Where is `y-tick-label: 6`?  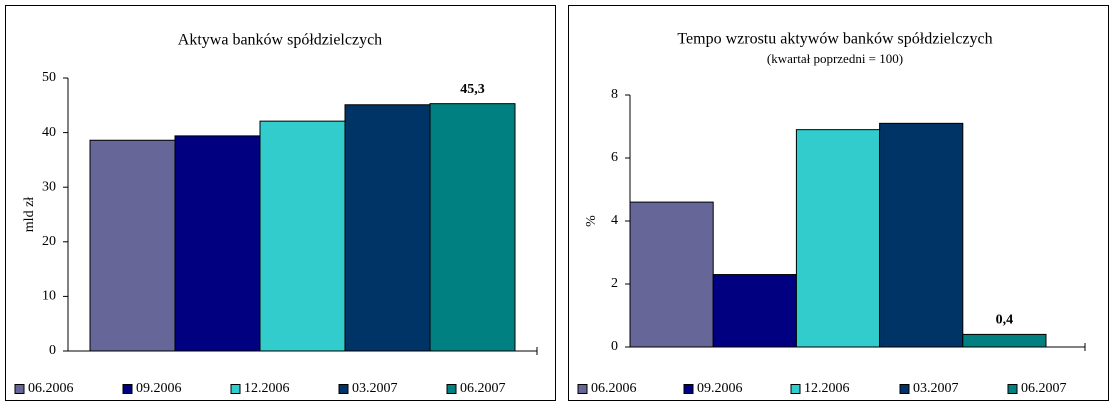
y-tick-label: 6 is located at coordinates (614, 157).